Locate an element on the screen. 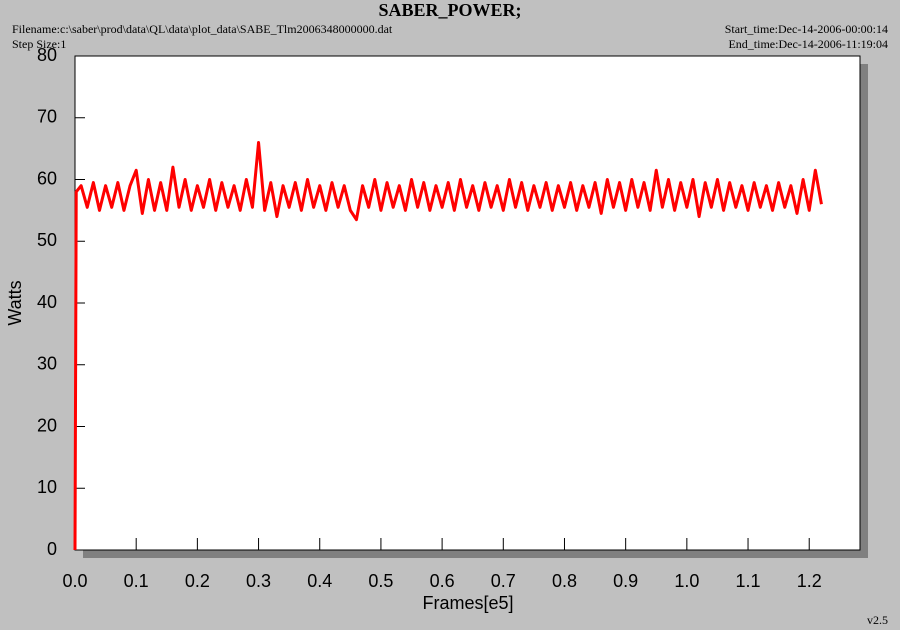  x-tick-label: 1.1 is located at coordinates (748, 581).